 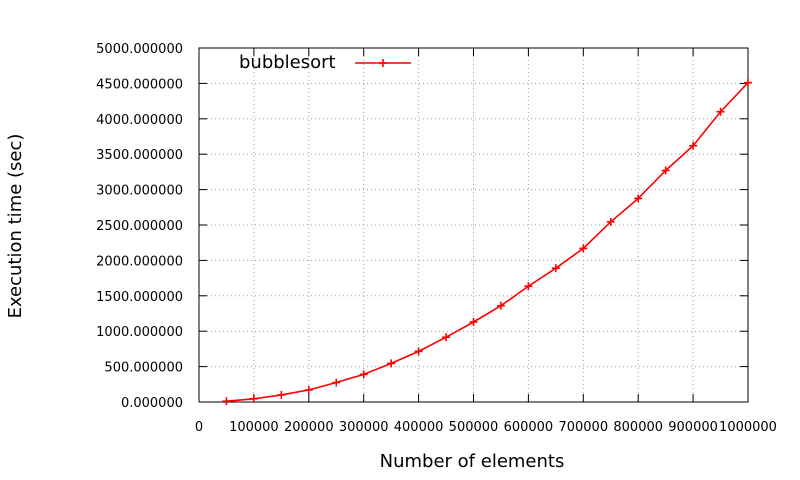 I want to click on x-tick-label: 0, so click(x=199, y=427).